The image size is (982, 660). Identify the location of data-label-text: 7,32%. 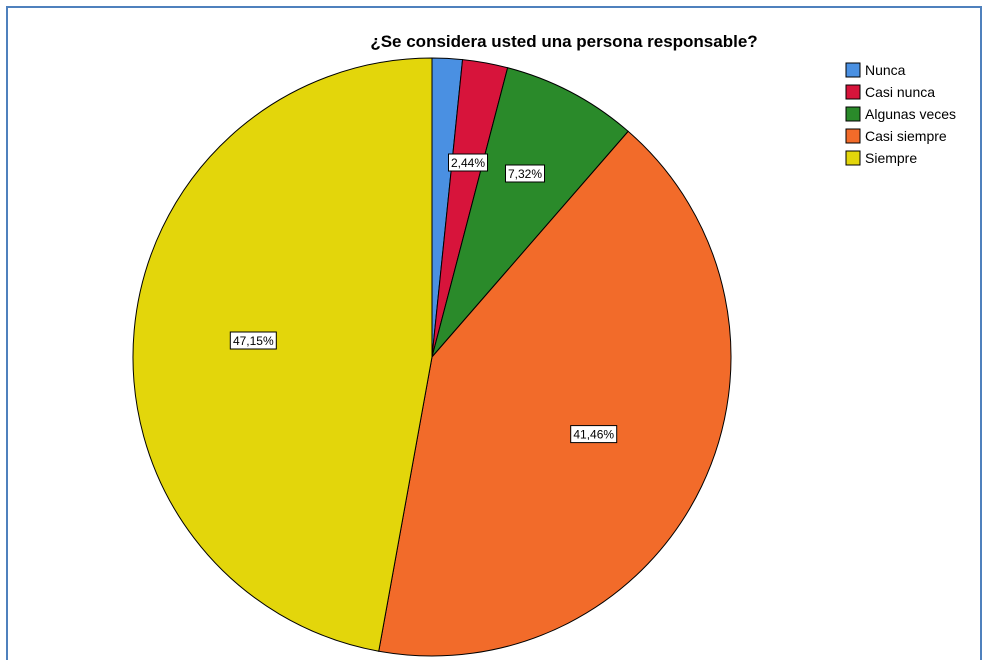
(525, 174).